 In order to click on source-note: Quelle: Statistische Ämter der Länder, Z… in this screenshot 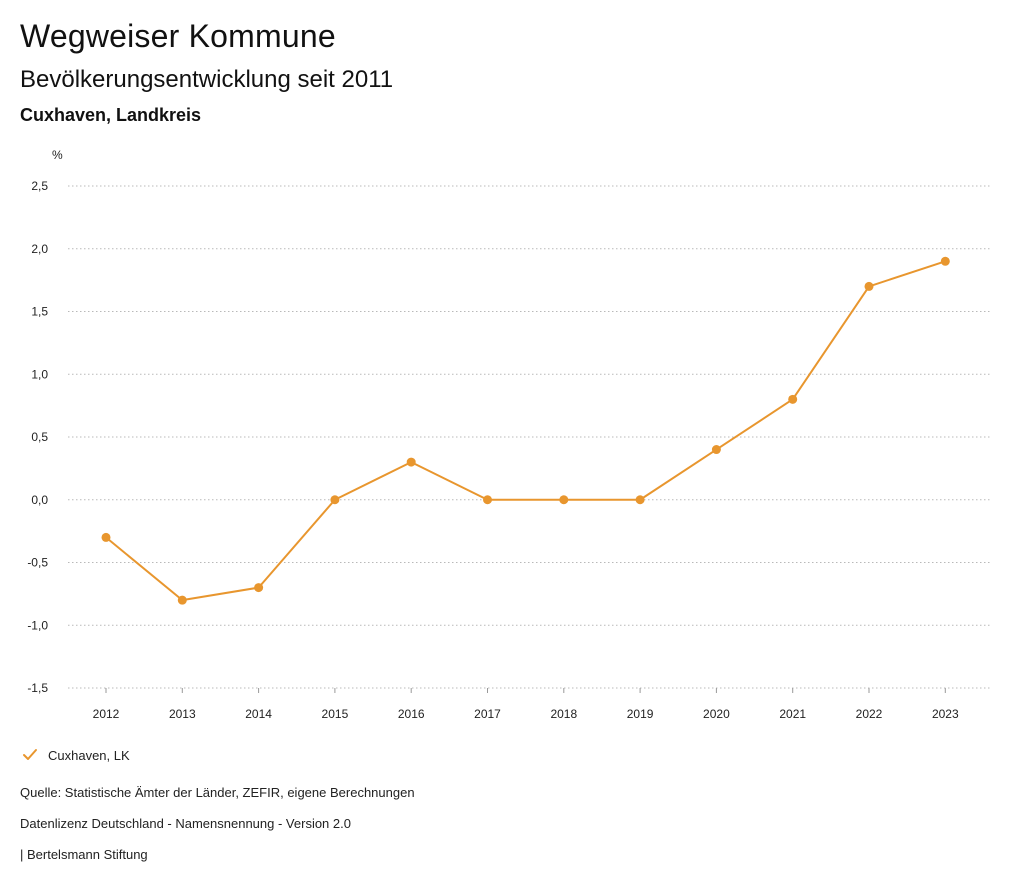, I will do `click(217, 792)`.